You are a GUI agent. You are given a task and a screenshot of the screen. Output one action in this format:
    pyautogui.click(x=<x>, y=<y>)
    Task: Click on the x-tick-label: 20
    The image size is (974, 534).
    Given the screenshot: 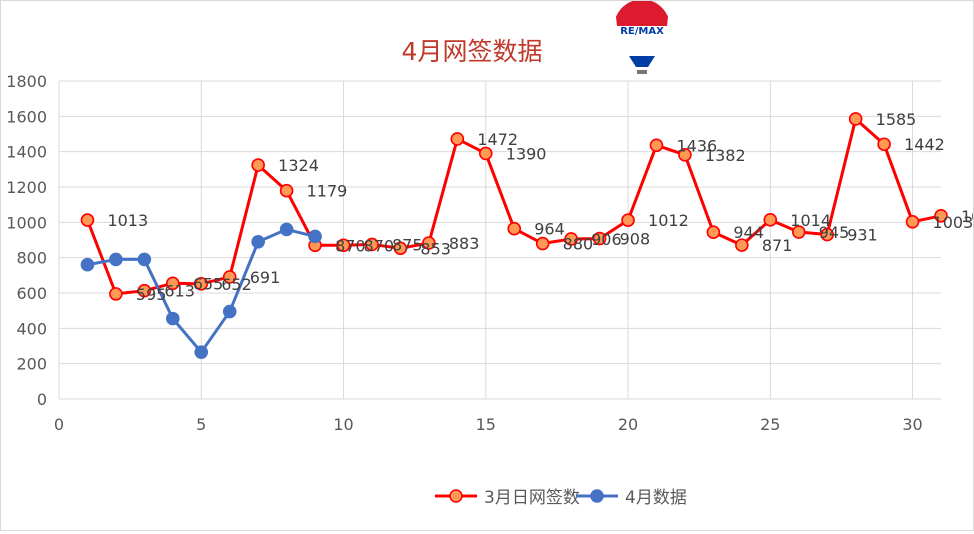 What is the action you would take?
    pyautogui.click(x=628, y=424)
    